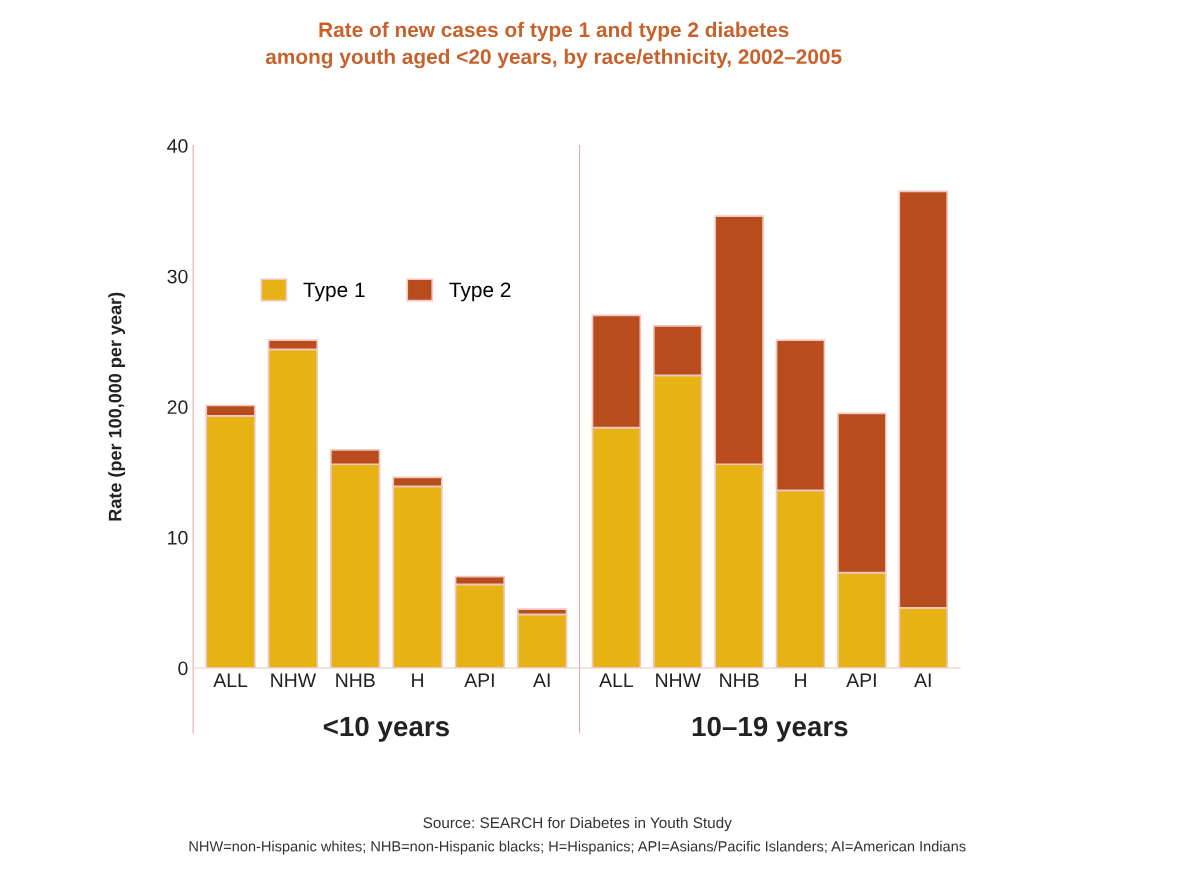 The height and width of the screenshot is (872, 1178). I want to click on y-tick-label: 30, so click(177, 276).